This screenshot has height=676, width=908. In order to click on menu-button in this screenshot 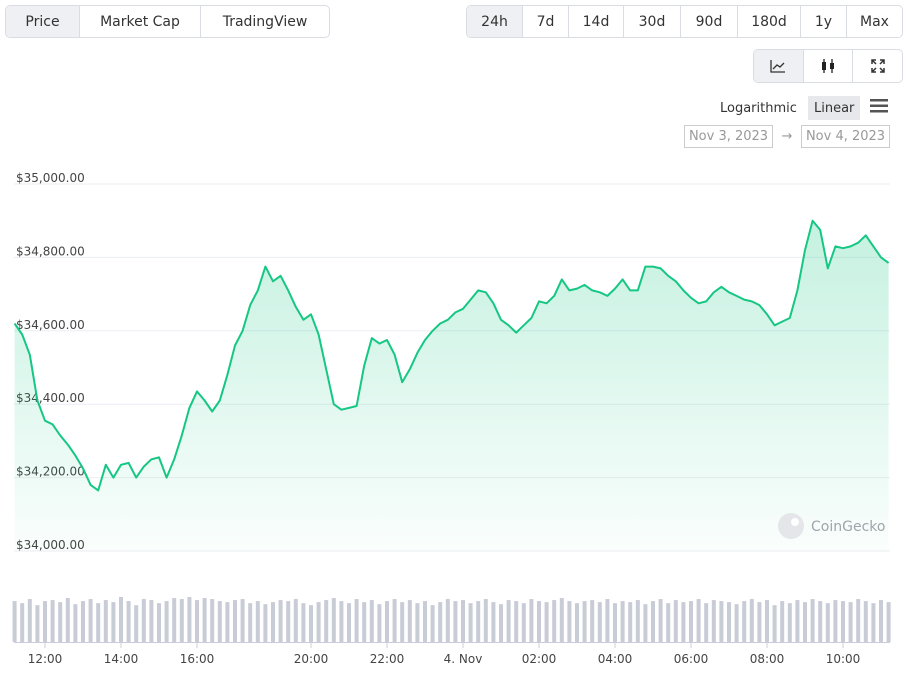, I will do `click(880, 106)`.